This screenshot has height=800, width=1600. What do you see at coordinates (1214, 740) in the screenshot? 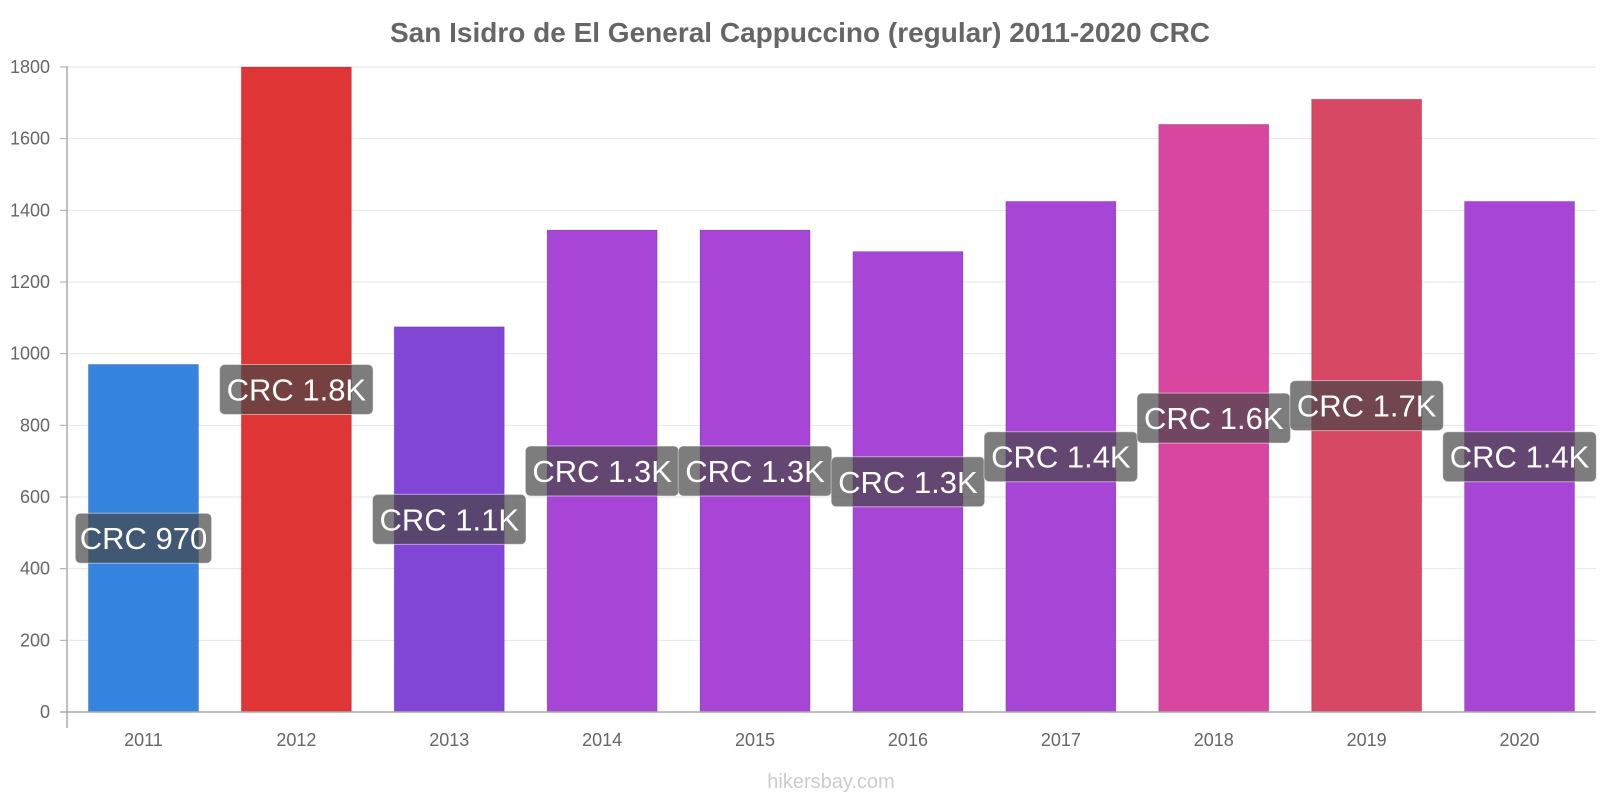
I see `x-tick-label: 2018` at bounding box center [1214, 740].